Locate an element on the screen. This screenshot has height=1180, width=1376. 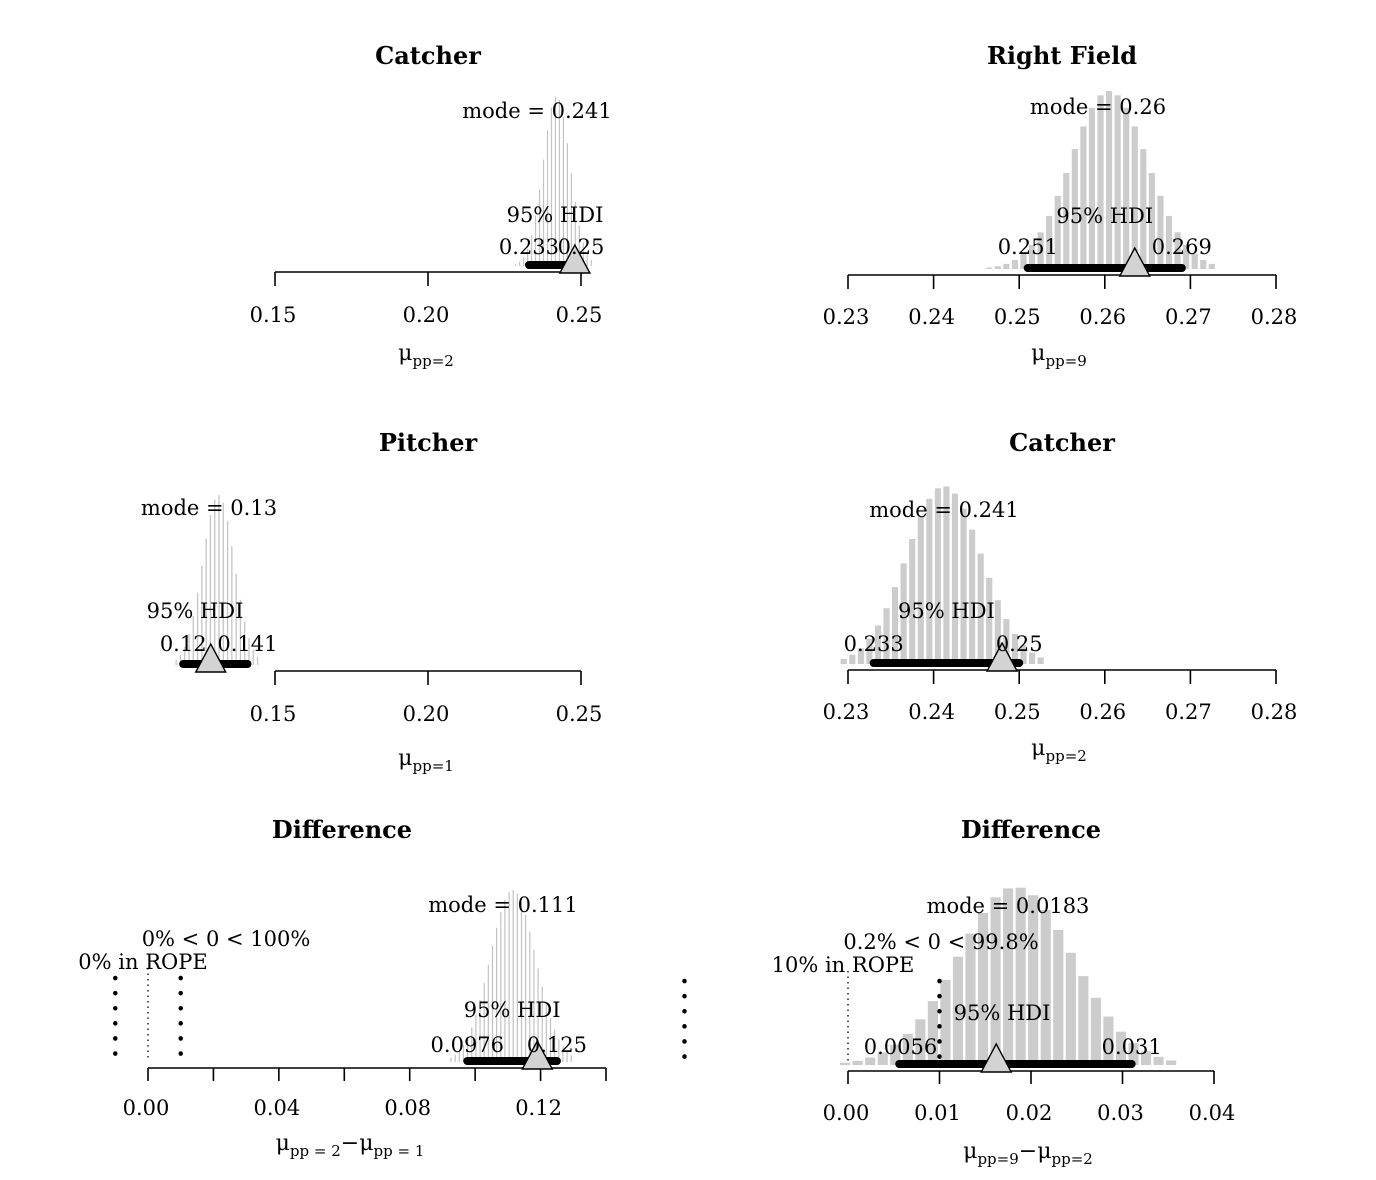
comparison-label: 0.2% < 0 < 99.8% is located at coordinates (940, 942).